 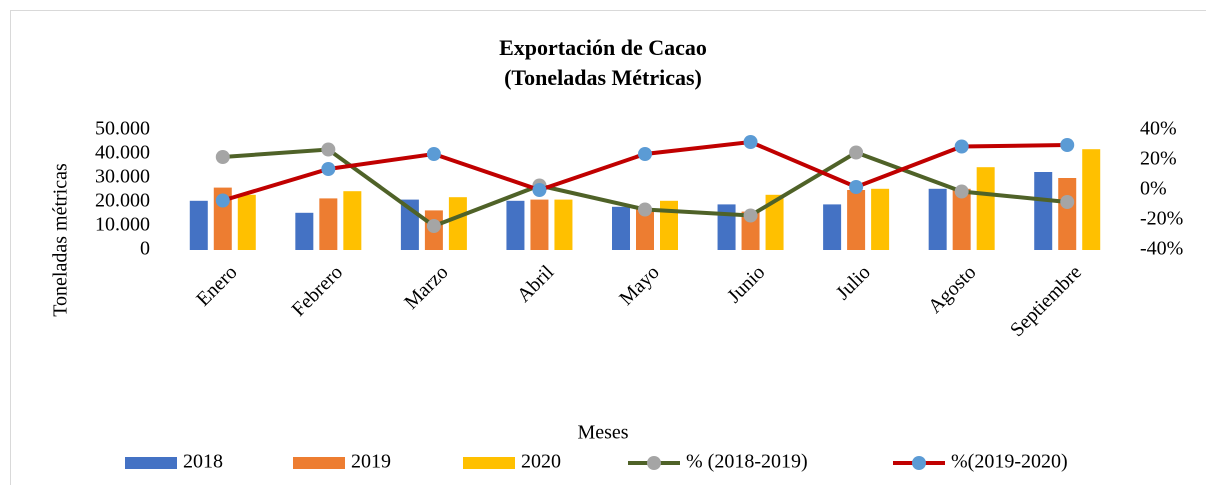 I want to click on legend-label: 2019, so click(x=371, y=462).